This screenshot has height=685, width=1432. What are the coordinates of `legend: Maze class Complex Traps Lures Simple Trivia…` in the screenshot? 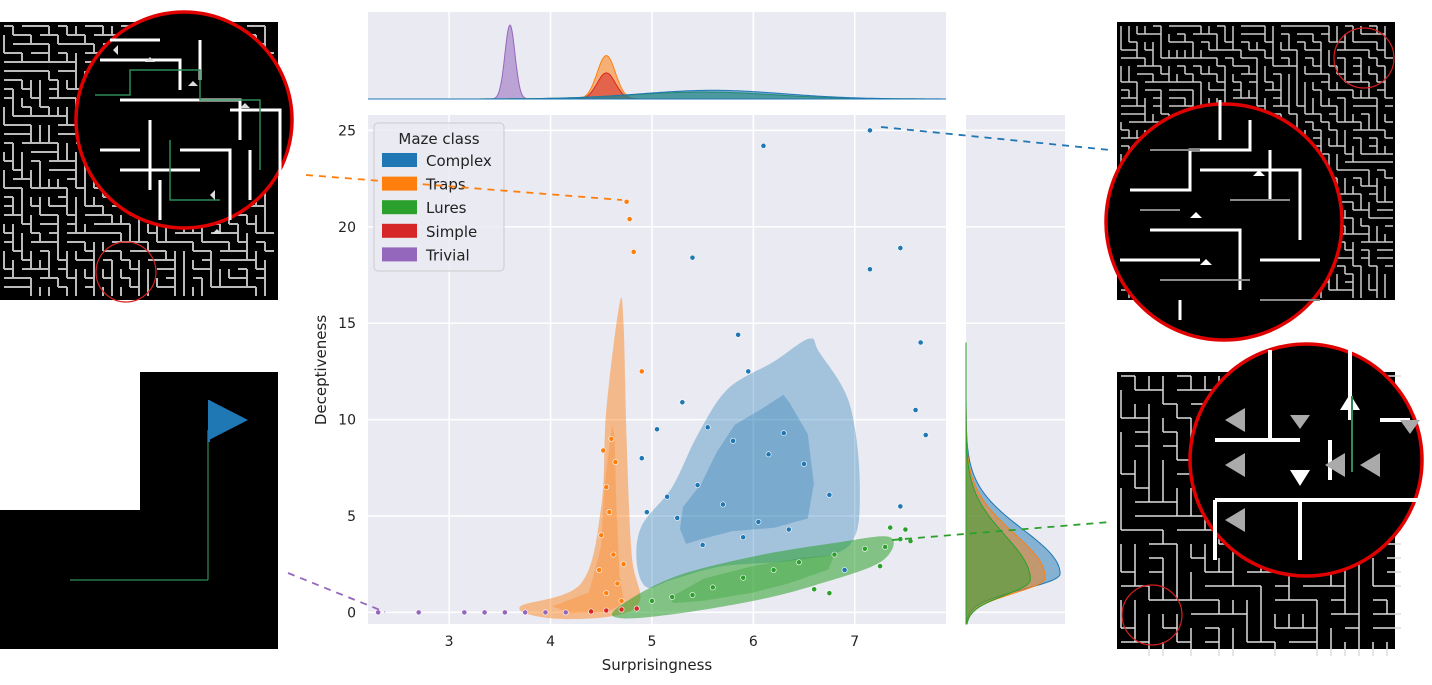 It's located at (439, 197).